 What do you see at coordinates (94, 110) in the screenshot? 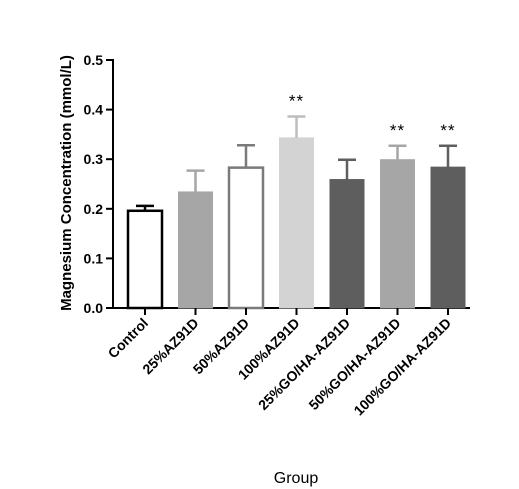
I see `y-tick-label: 0.4` at bounding box center [94, 110].